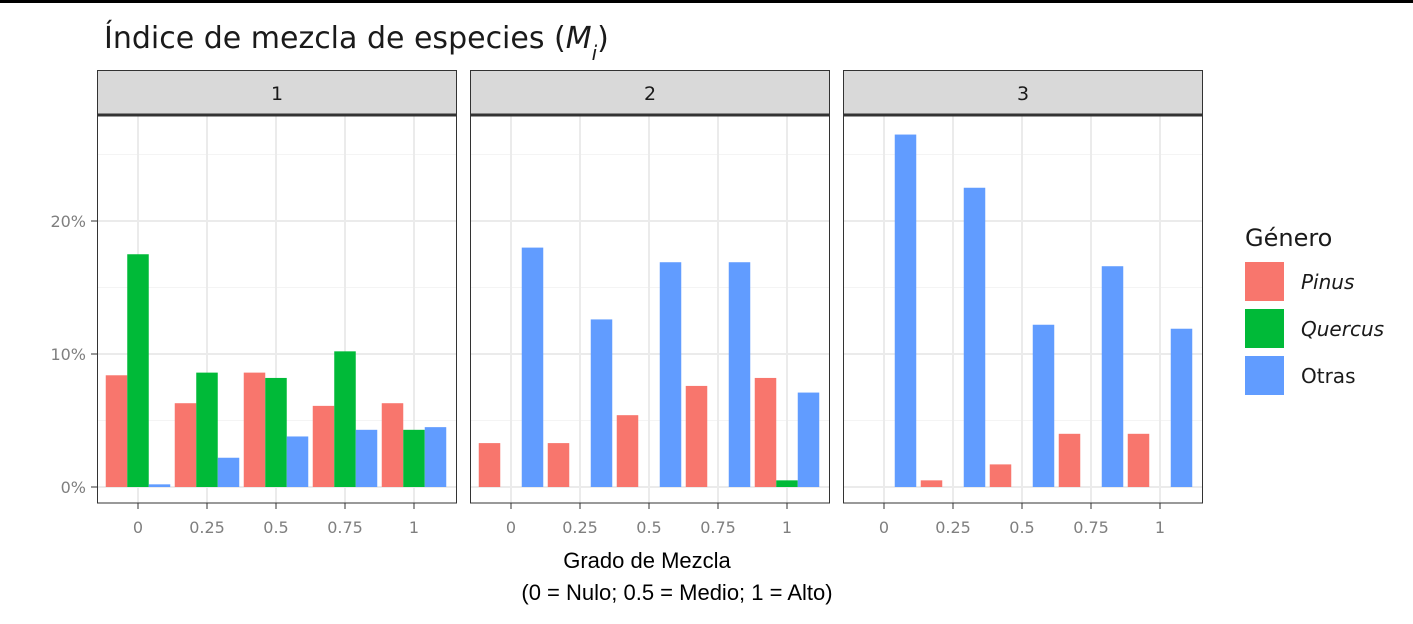  What do you see at coordinates (1264, 281) in the screenshot?
I see `legend-key-pinus` at bounding box center [1264, 281].